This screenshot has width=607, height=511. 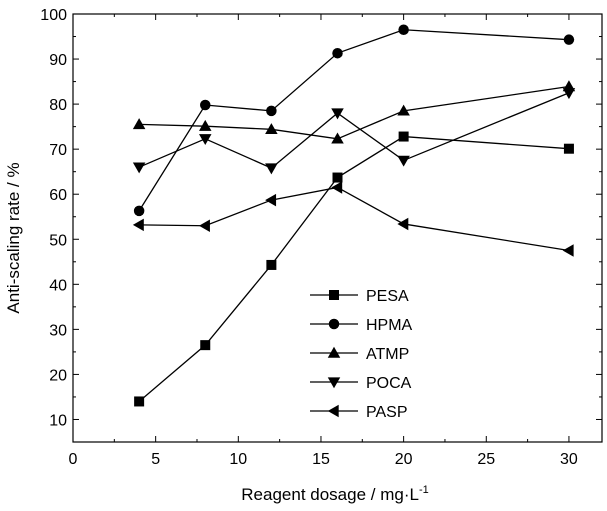 I want to click on x-tick-label: 0, so click(x=73, y=459).